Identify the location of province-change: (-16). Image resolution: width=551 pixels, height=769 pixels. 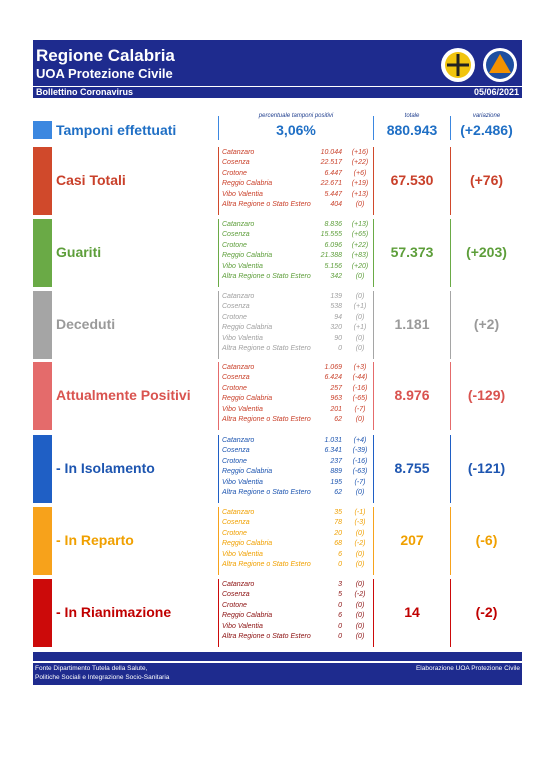
(360, 461).